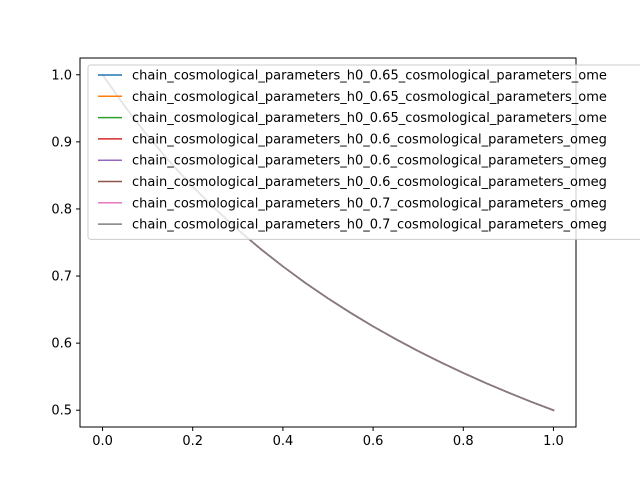  Describe the element at coordinates (283, 441) in the screenshot. I see `x-tick-label: 0.4` at that location.